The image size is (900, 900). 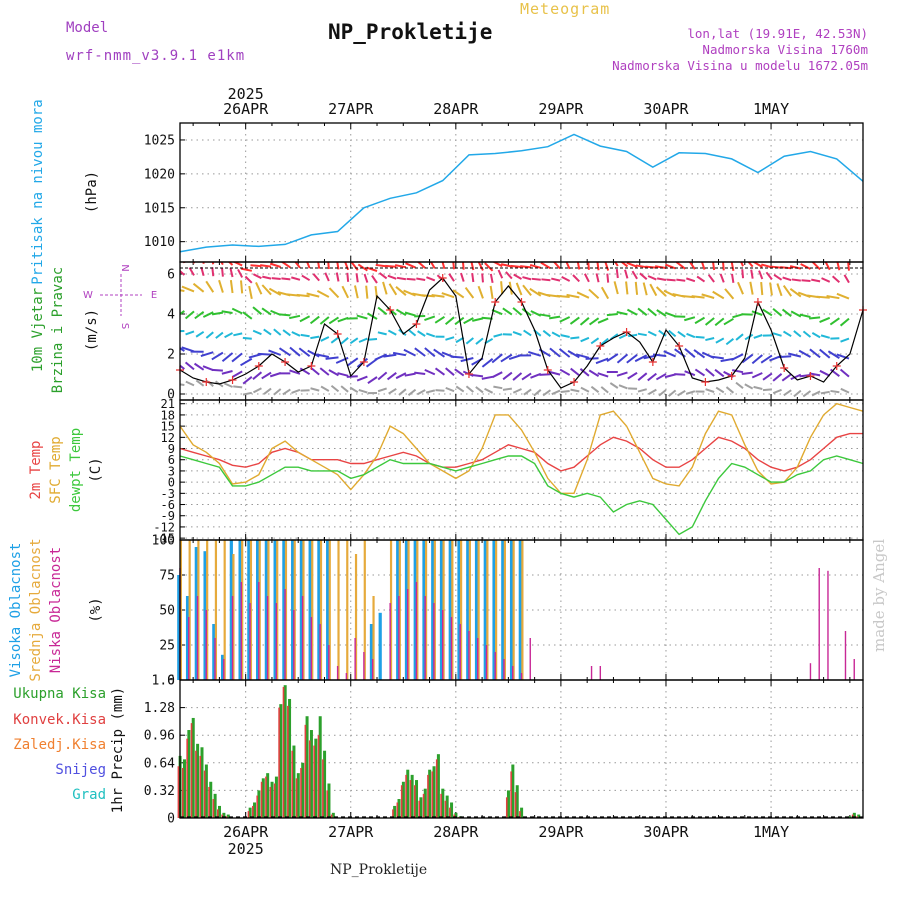 What do you see at coordinates (167, 611) in the screenshot?
I see `y-tick-label: 50` at bounding box center [167, 611].